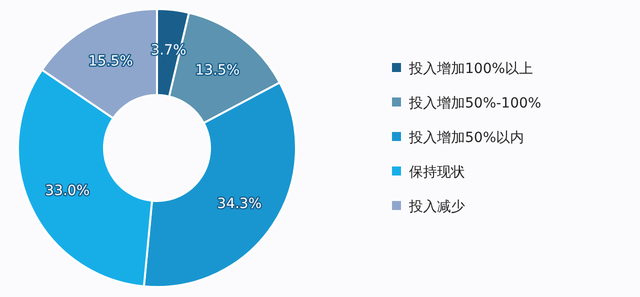 The image size is (640, 297). I want to click on legend-label: 保持现状, so click(437, 172).